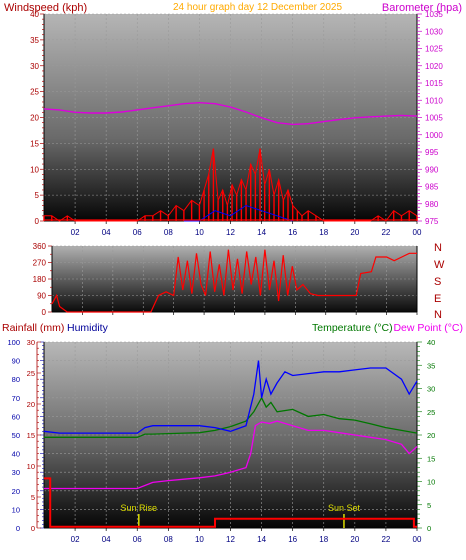 The image size is (466, 560). Describe the element at coordinates (31, 404) in the screenshot. I see `rainfall-y-tick-label: 20` at that location.